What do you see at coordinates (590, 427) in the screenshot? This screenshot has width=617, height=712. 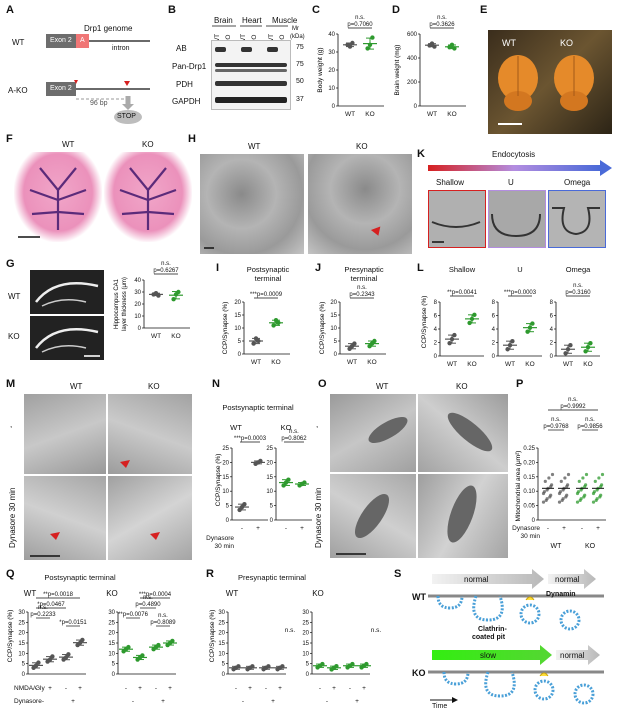 I see `p-ko-p-value: p=0.9856` at bounding box center [590, 427].